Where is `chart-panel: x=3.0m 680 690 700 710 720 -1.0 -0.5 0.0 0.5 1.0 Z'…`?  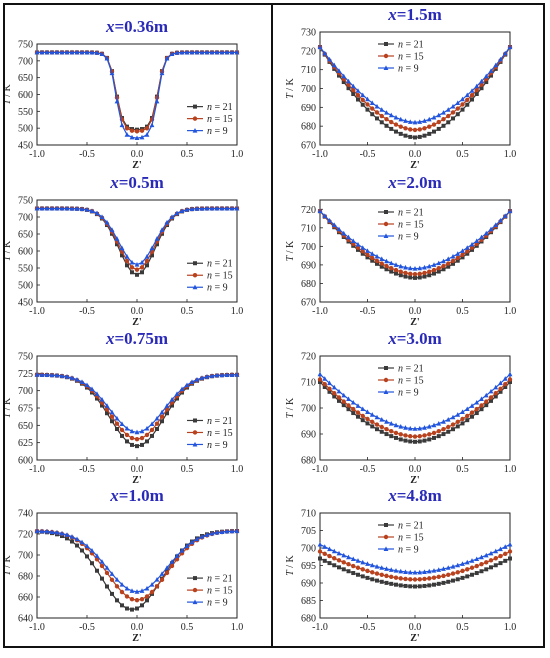 chart-panel: x=3.0m 680 690 700 710 720 -1.0 -0.5 0.0 0.5 1.0 Z'… is located at coordinates (400, 407).